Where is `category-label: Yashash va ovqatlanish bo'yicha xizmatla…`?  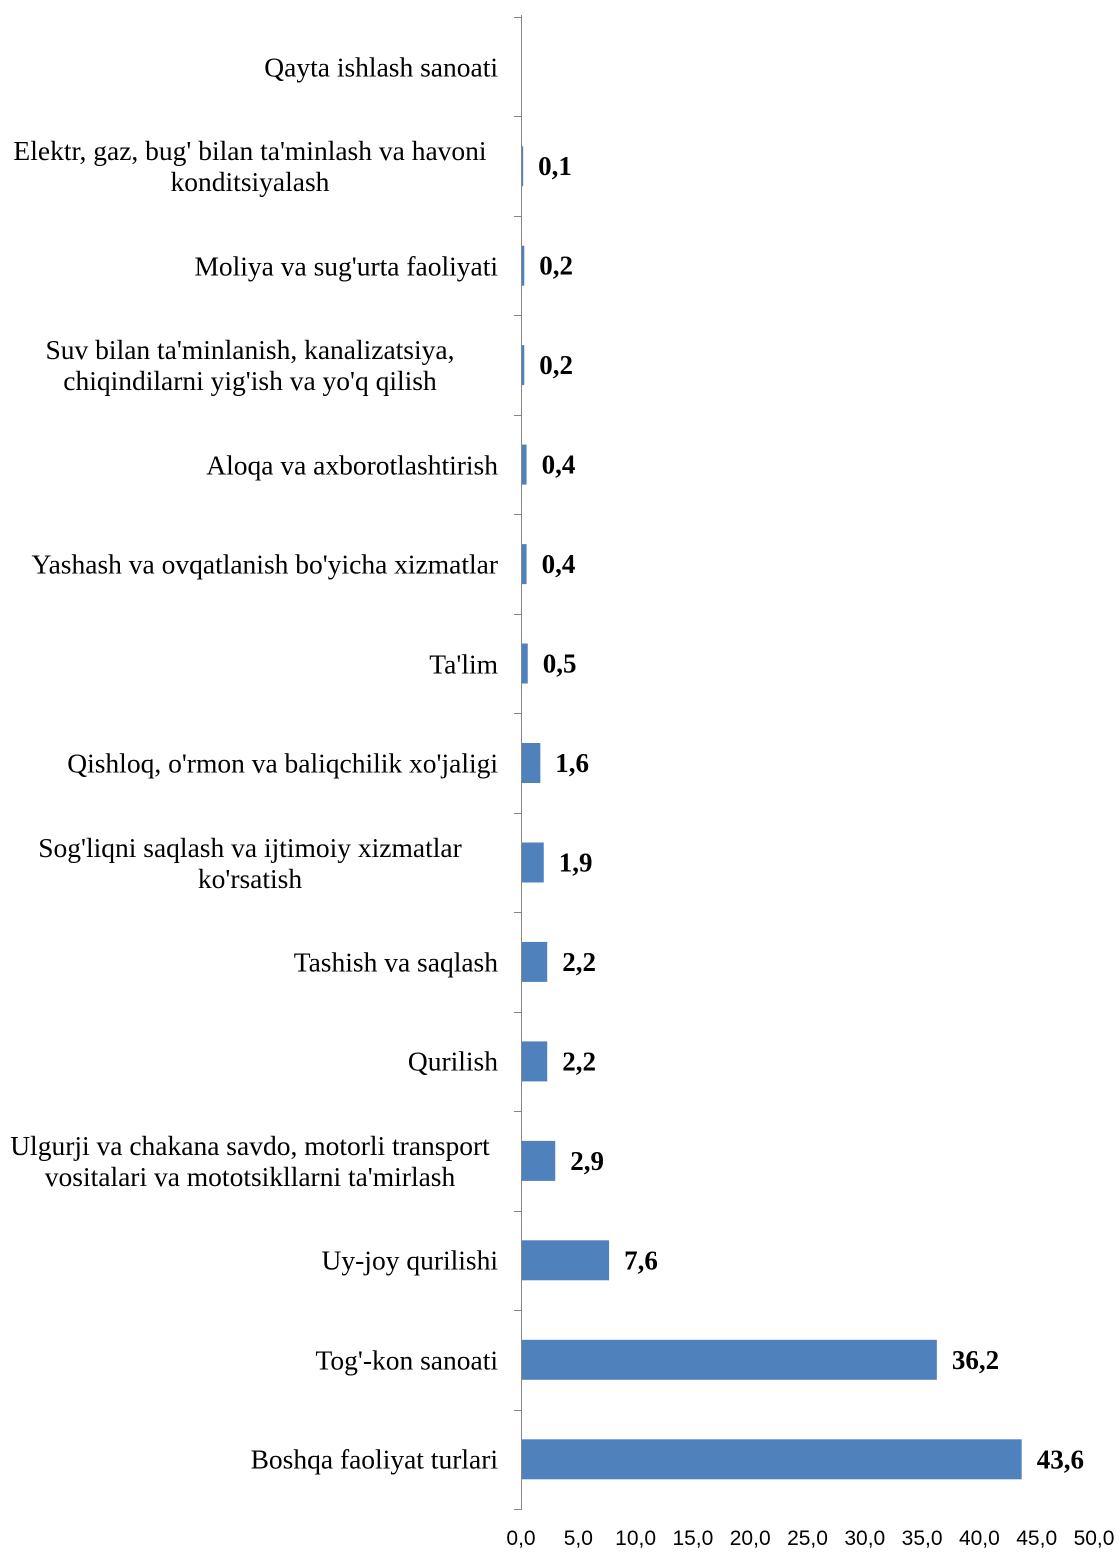
category-label: Yashash va ovqatlanish bo'yicha xizmatla… is located at coordinates (264, 564).